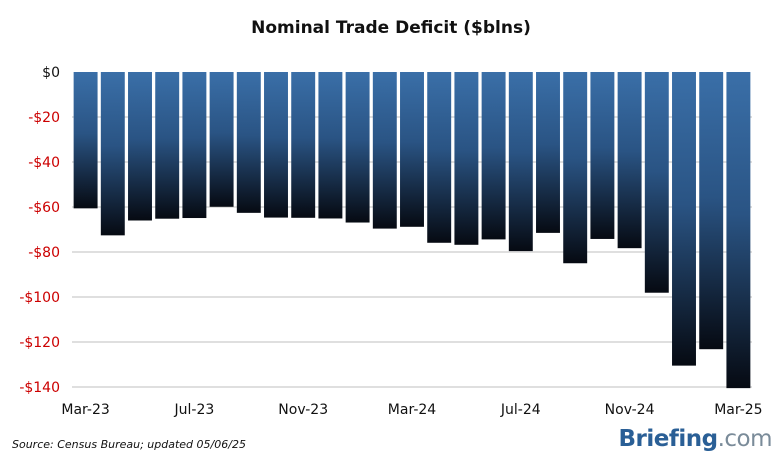 The image size is (782, 474). I want to click on brand-name: Briefing, so click(668, 439).